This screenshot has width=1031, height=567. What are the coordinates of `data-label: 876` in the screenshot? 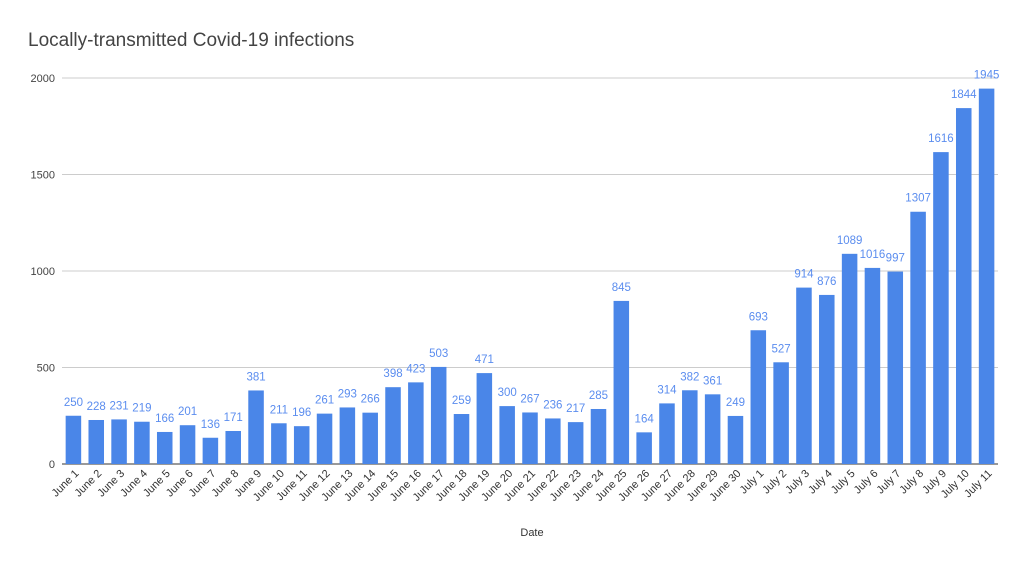 It's located at (826, 282).